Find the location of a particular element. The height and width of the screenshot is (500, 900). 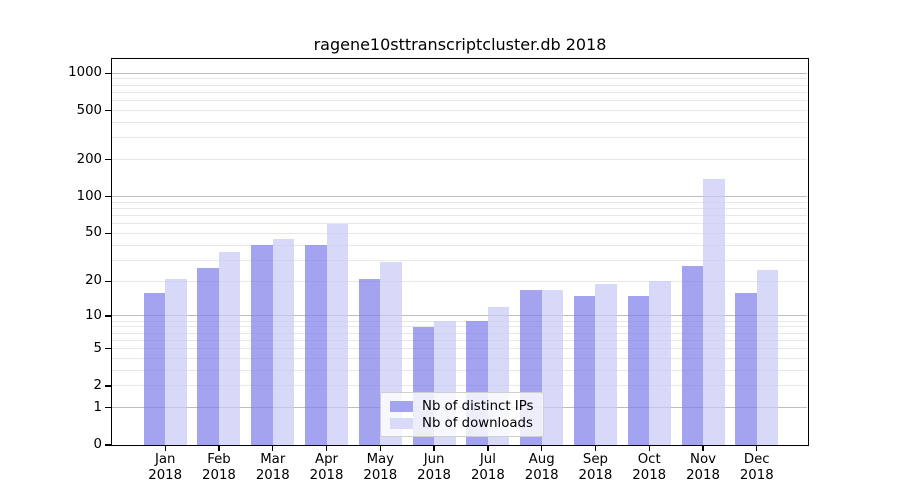

y-axis-tick-label: 2 is located at coordinates (97, 385).